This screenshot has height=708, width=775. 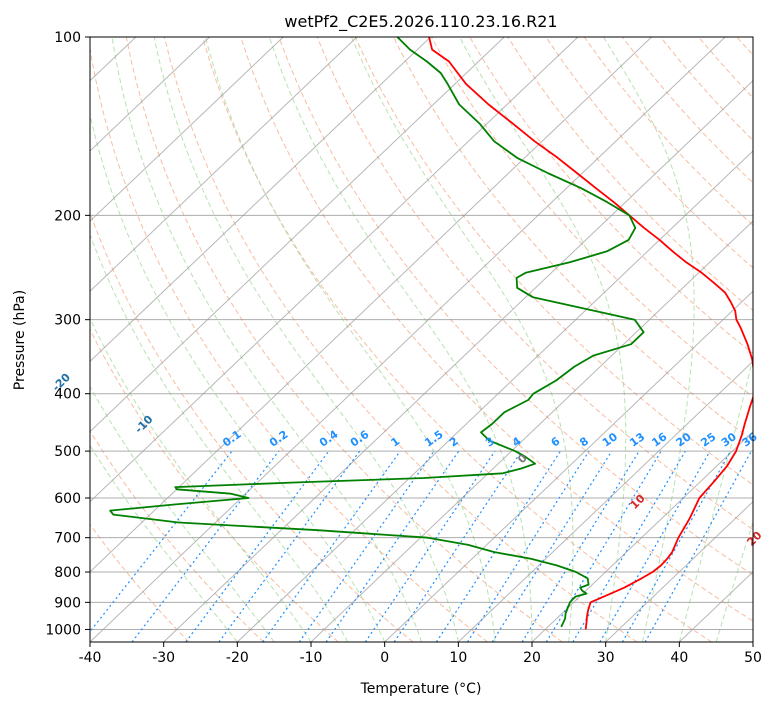 What do you see at coordinates (67, 573) in the screenshot?
I see `y-tick-label: 800` at bounding box center [67, 573].